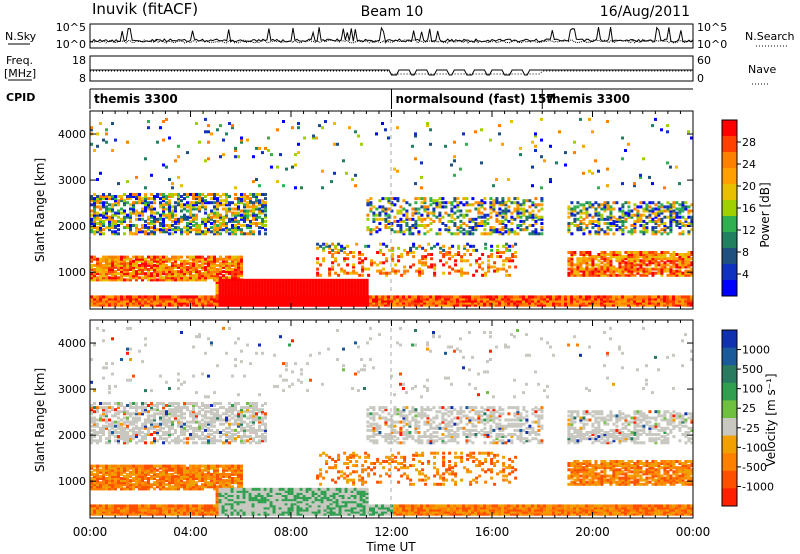 This screenshot has height=554, width=800. Describe the element at coordinates (749, 208) in the screenshot. I see `power-colorbar-tick: 16` at that location.